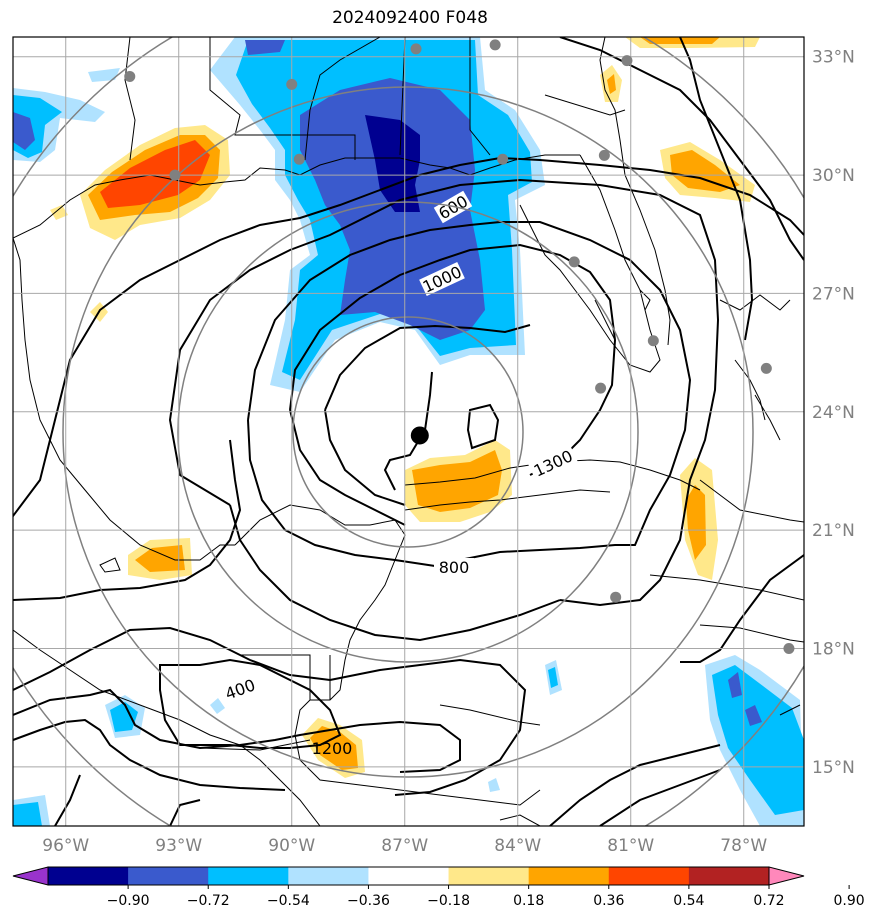  I want to click on colorbar-tick-label: 0.54, so click(688, 901).